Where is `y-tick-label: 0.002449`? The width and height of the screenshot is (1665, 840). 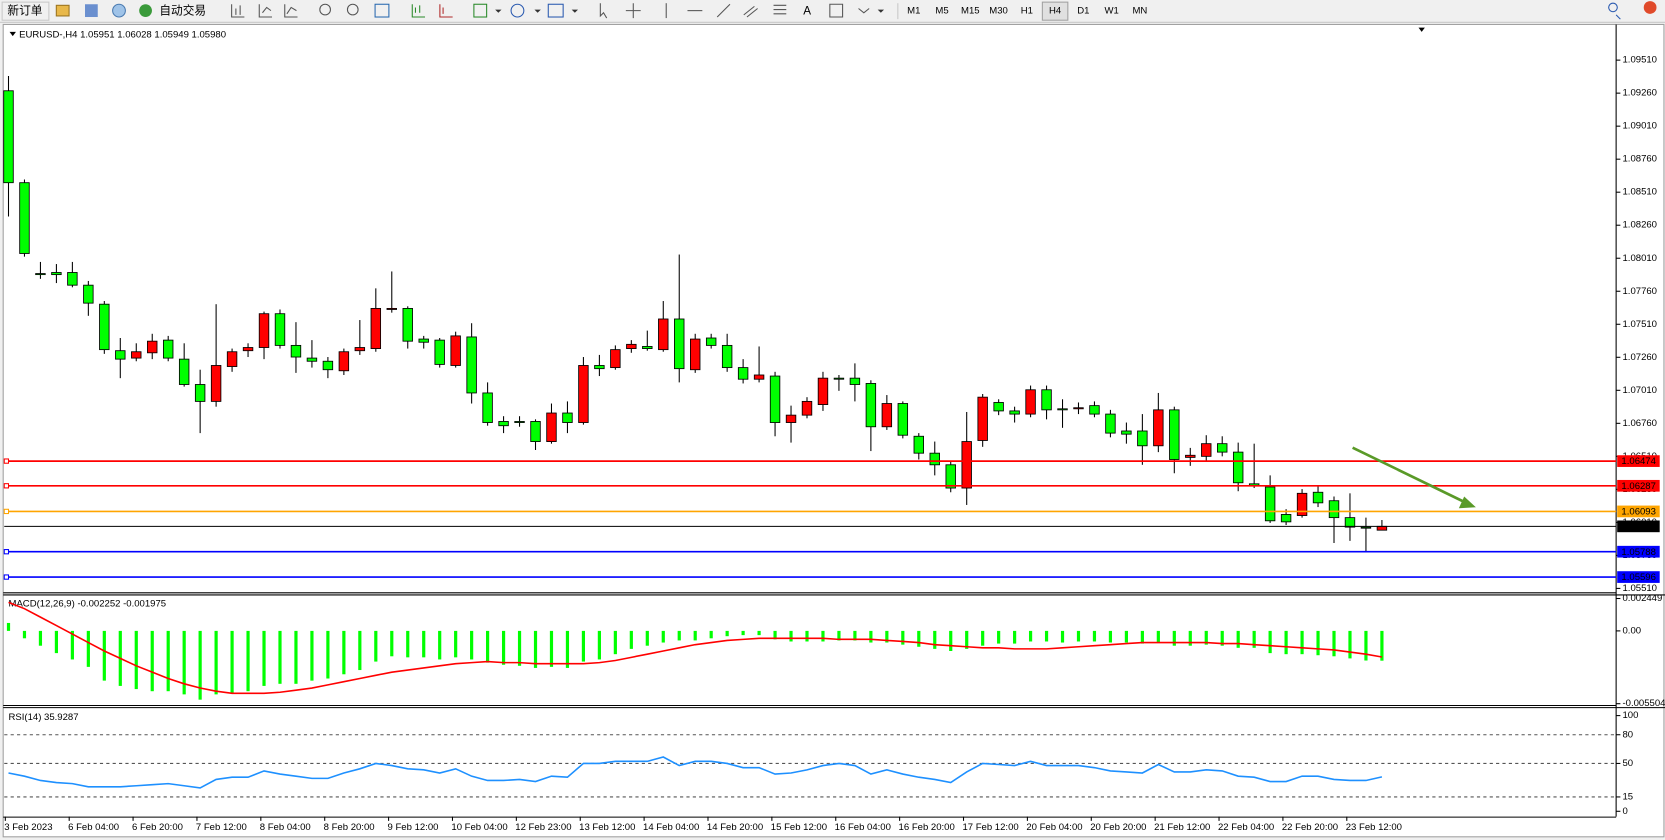
y-tick-label: 0.002449 is located at coordinates (1642, 598).